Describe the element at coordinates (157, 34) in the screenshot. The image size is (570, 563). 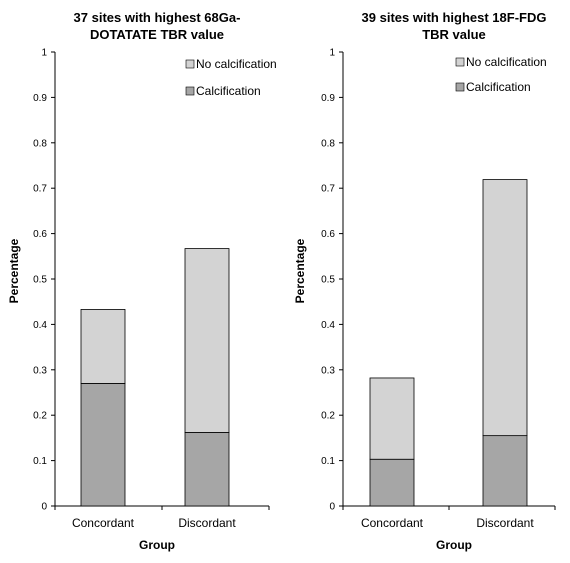
I see `chart-title-line: DOTATATE TBR value` at that location.